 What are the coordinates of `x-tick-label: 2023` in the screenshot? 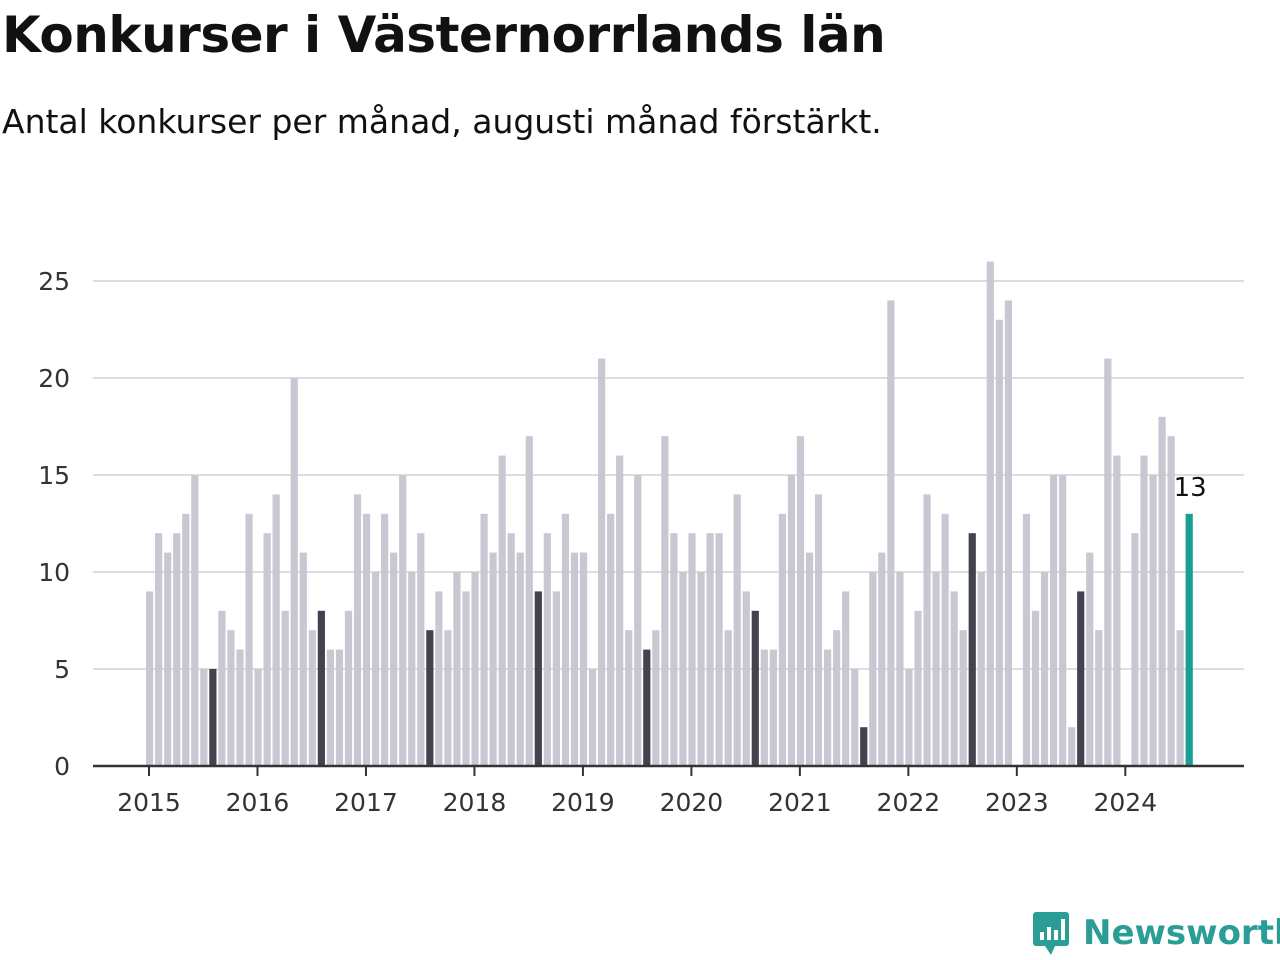 It's located at (1017, 802).